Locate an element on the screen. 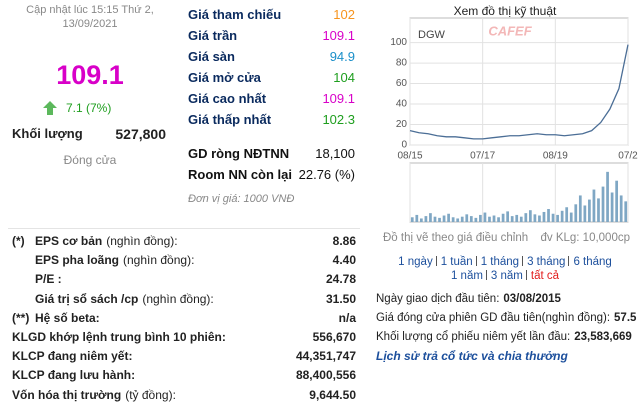  y-tick-label: 0 is located at coordinates (404, 145).